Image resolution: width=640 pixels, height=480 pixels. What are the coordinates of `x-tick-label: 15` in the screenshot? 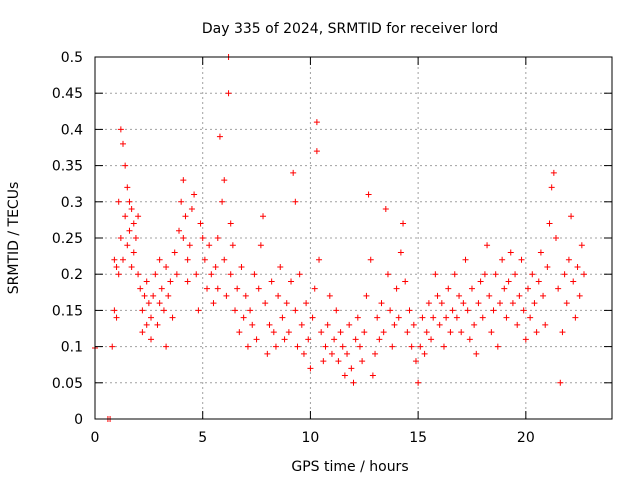 It's located at (418, 438).